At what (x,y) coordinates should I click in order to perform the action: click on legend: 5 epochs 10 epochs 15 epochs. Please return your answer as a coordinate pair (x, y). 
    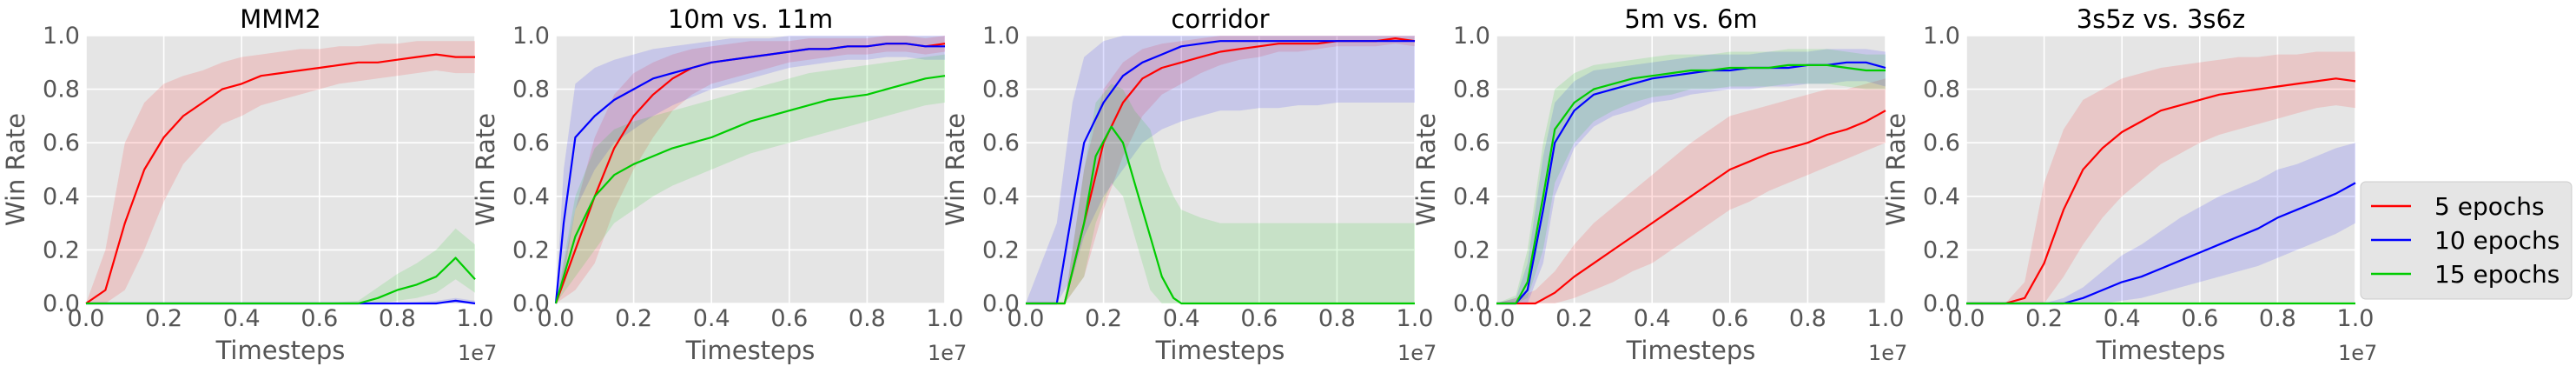
    Looking at the image, I should click on (2466, 241).